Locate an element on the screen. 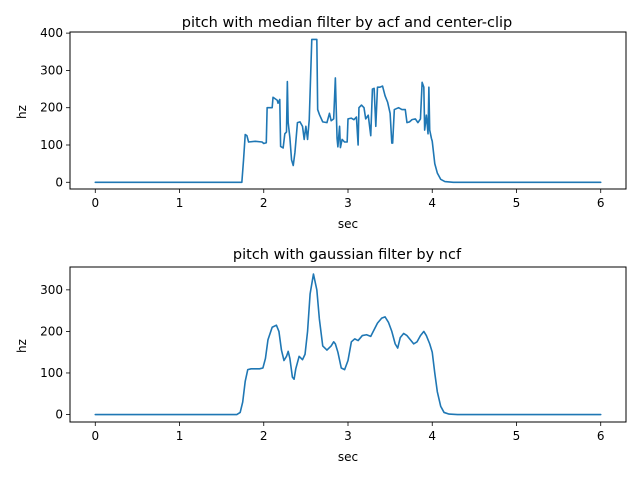 The height and width of the screenshot is (479, 640). bottom-x-tick-label: 3 is located at coordinates (348, 436).